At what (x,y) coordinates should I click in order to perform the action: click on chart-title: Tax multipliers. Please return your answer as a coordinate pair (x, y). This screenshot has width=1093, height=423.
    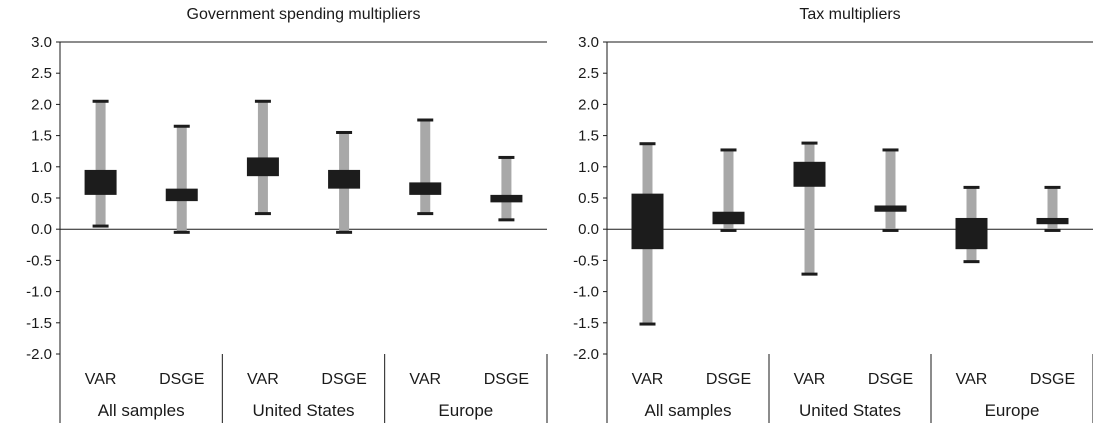
    Looking at the image, I should click on (850, 14).